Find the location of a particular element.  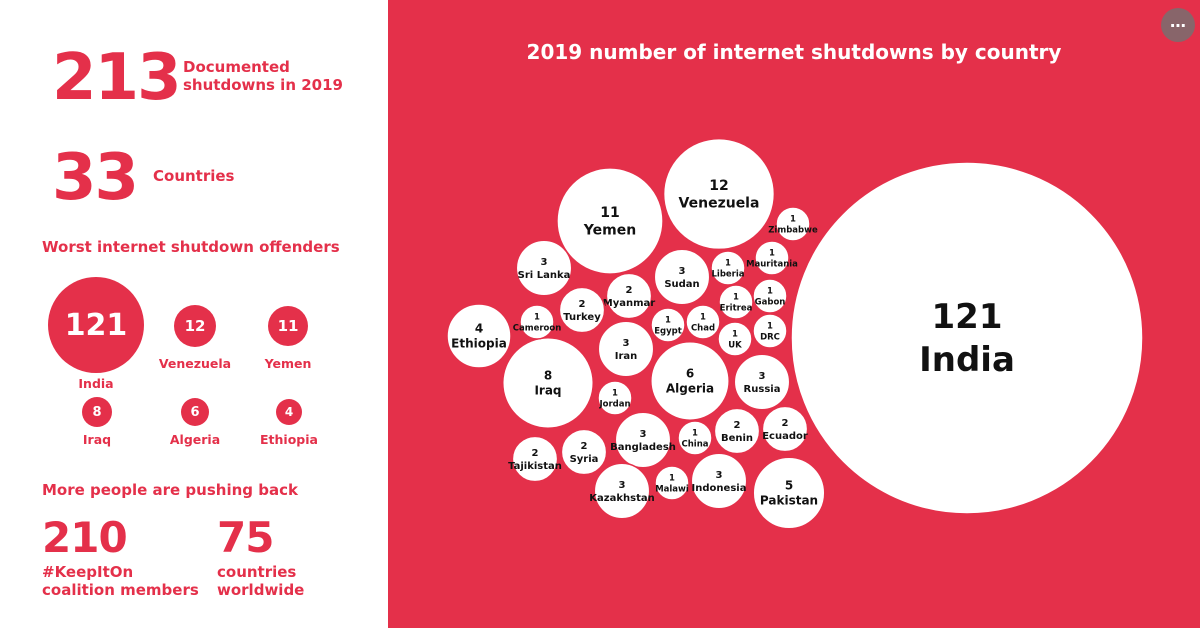

bubble-circle-malawi is located at coordinates (672, 483).